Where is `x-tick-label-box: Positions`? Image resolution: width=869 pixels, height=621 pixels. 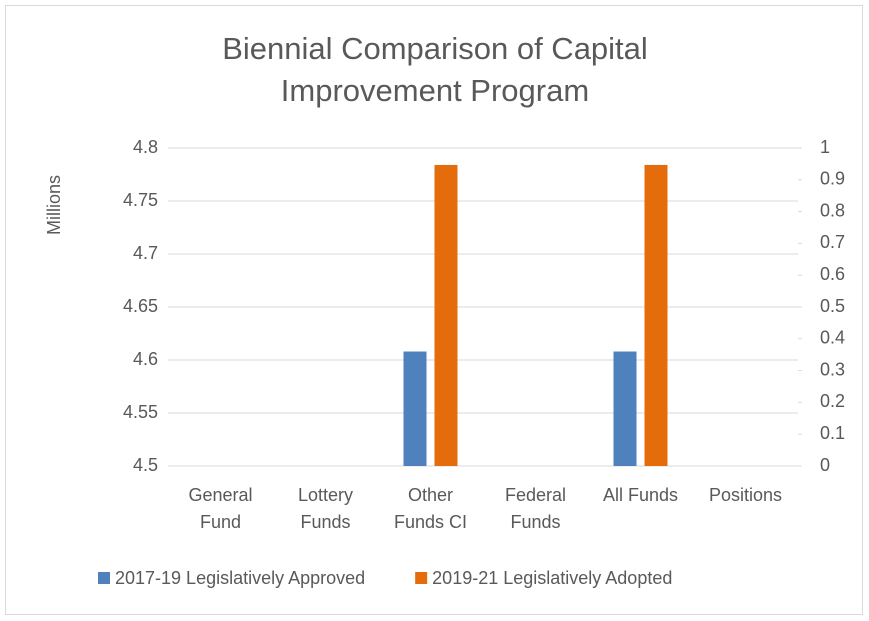
x-tick-label-box: Positions is located at coordinates (745, 495).